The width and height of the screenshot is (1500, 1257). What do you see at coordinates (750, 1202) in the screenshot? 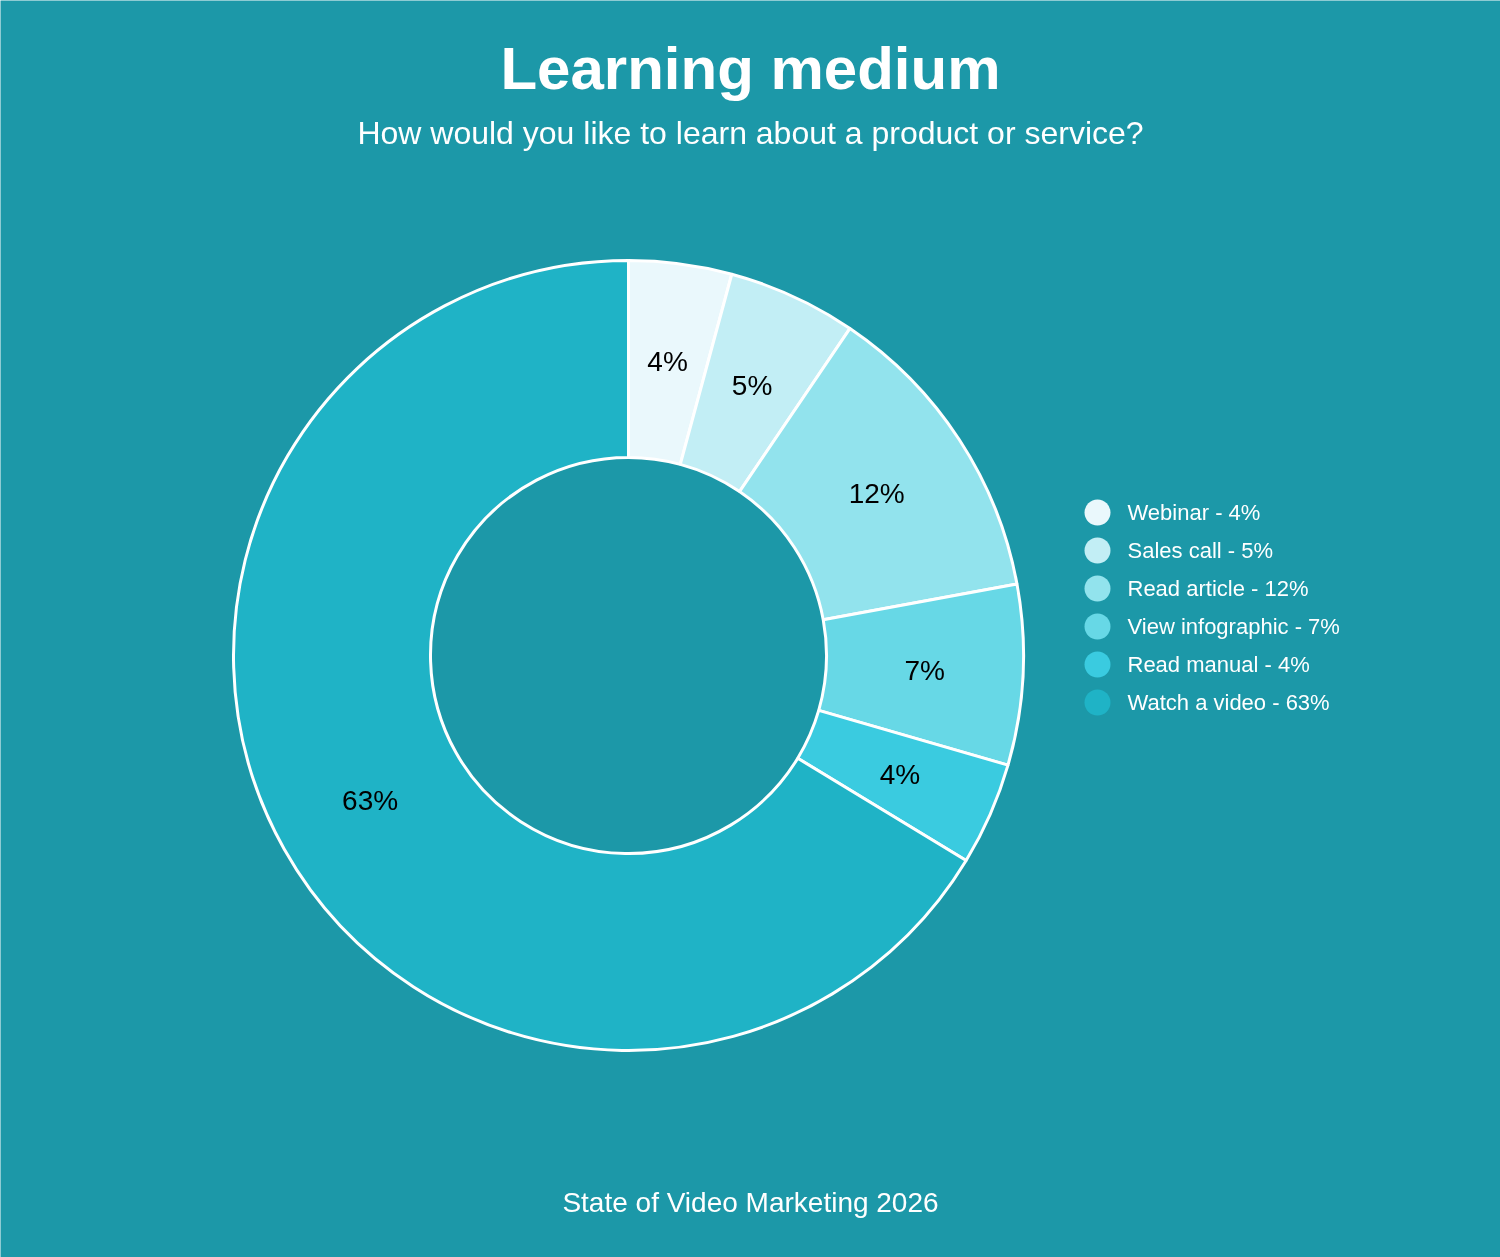
I see `text: State of Video Marketing 2026` at bounding box center [750, 1202].